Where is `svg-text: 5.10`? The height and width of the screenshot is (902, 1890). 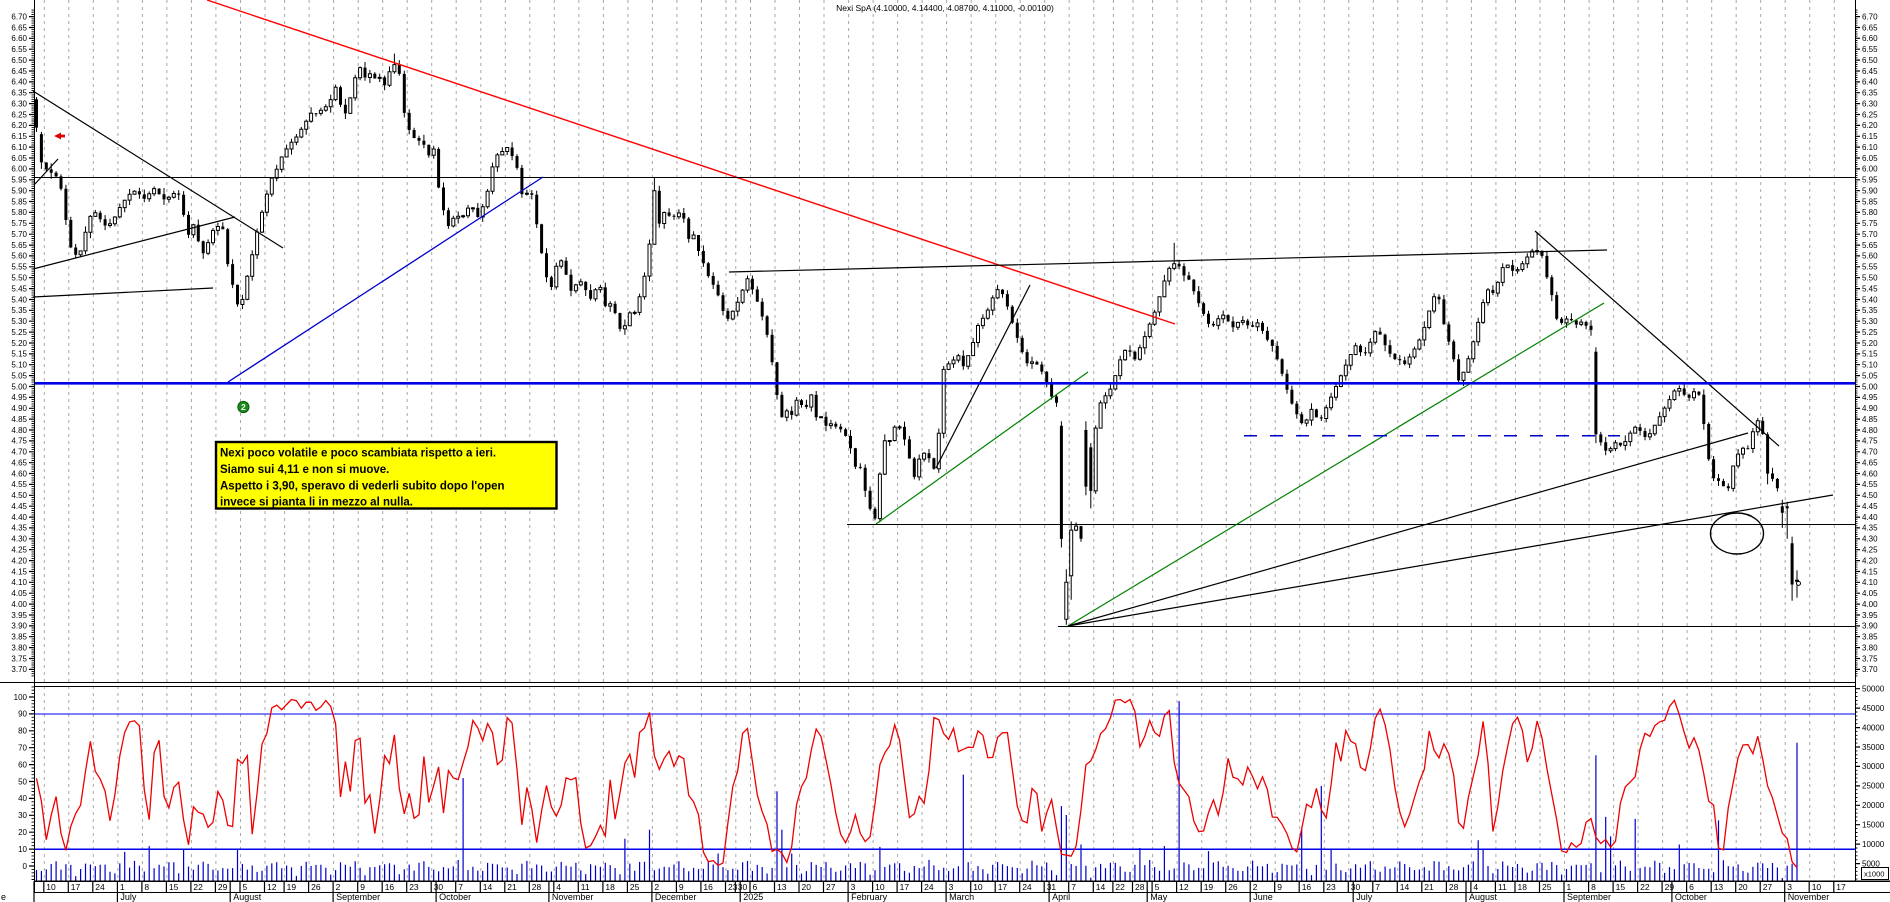
svg-text: 5.10 is located at coordinates (19, 365).